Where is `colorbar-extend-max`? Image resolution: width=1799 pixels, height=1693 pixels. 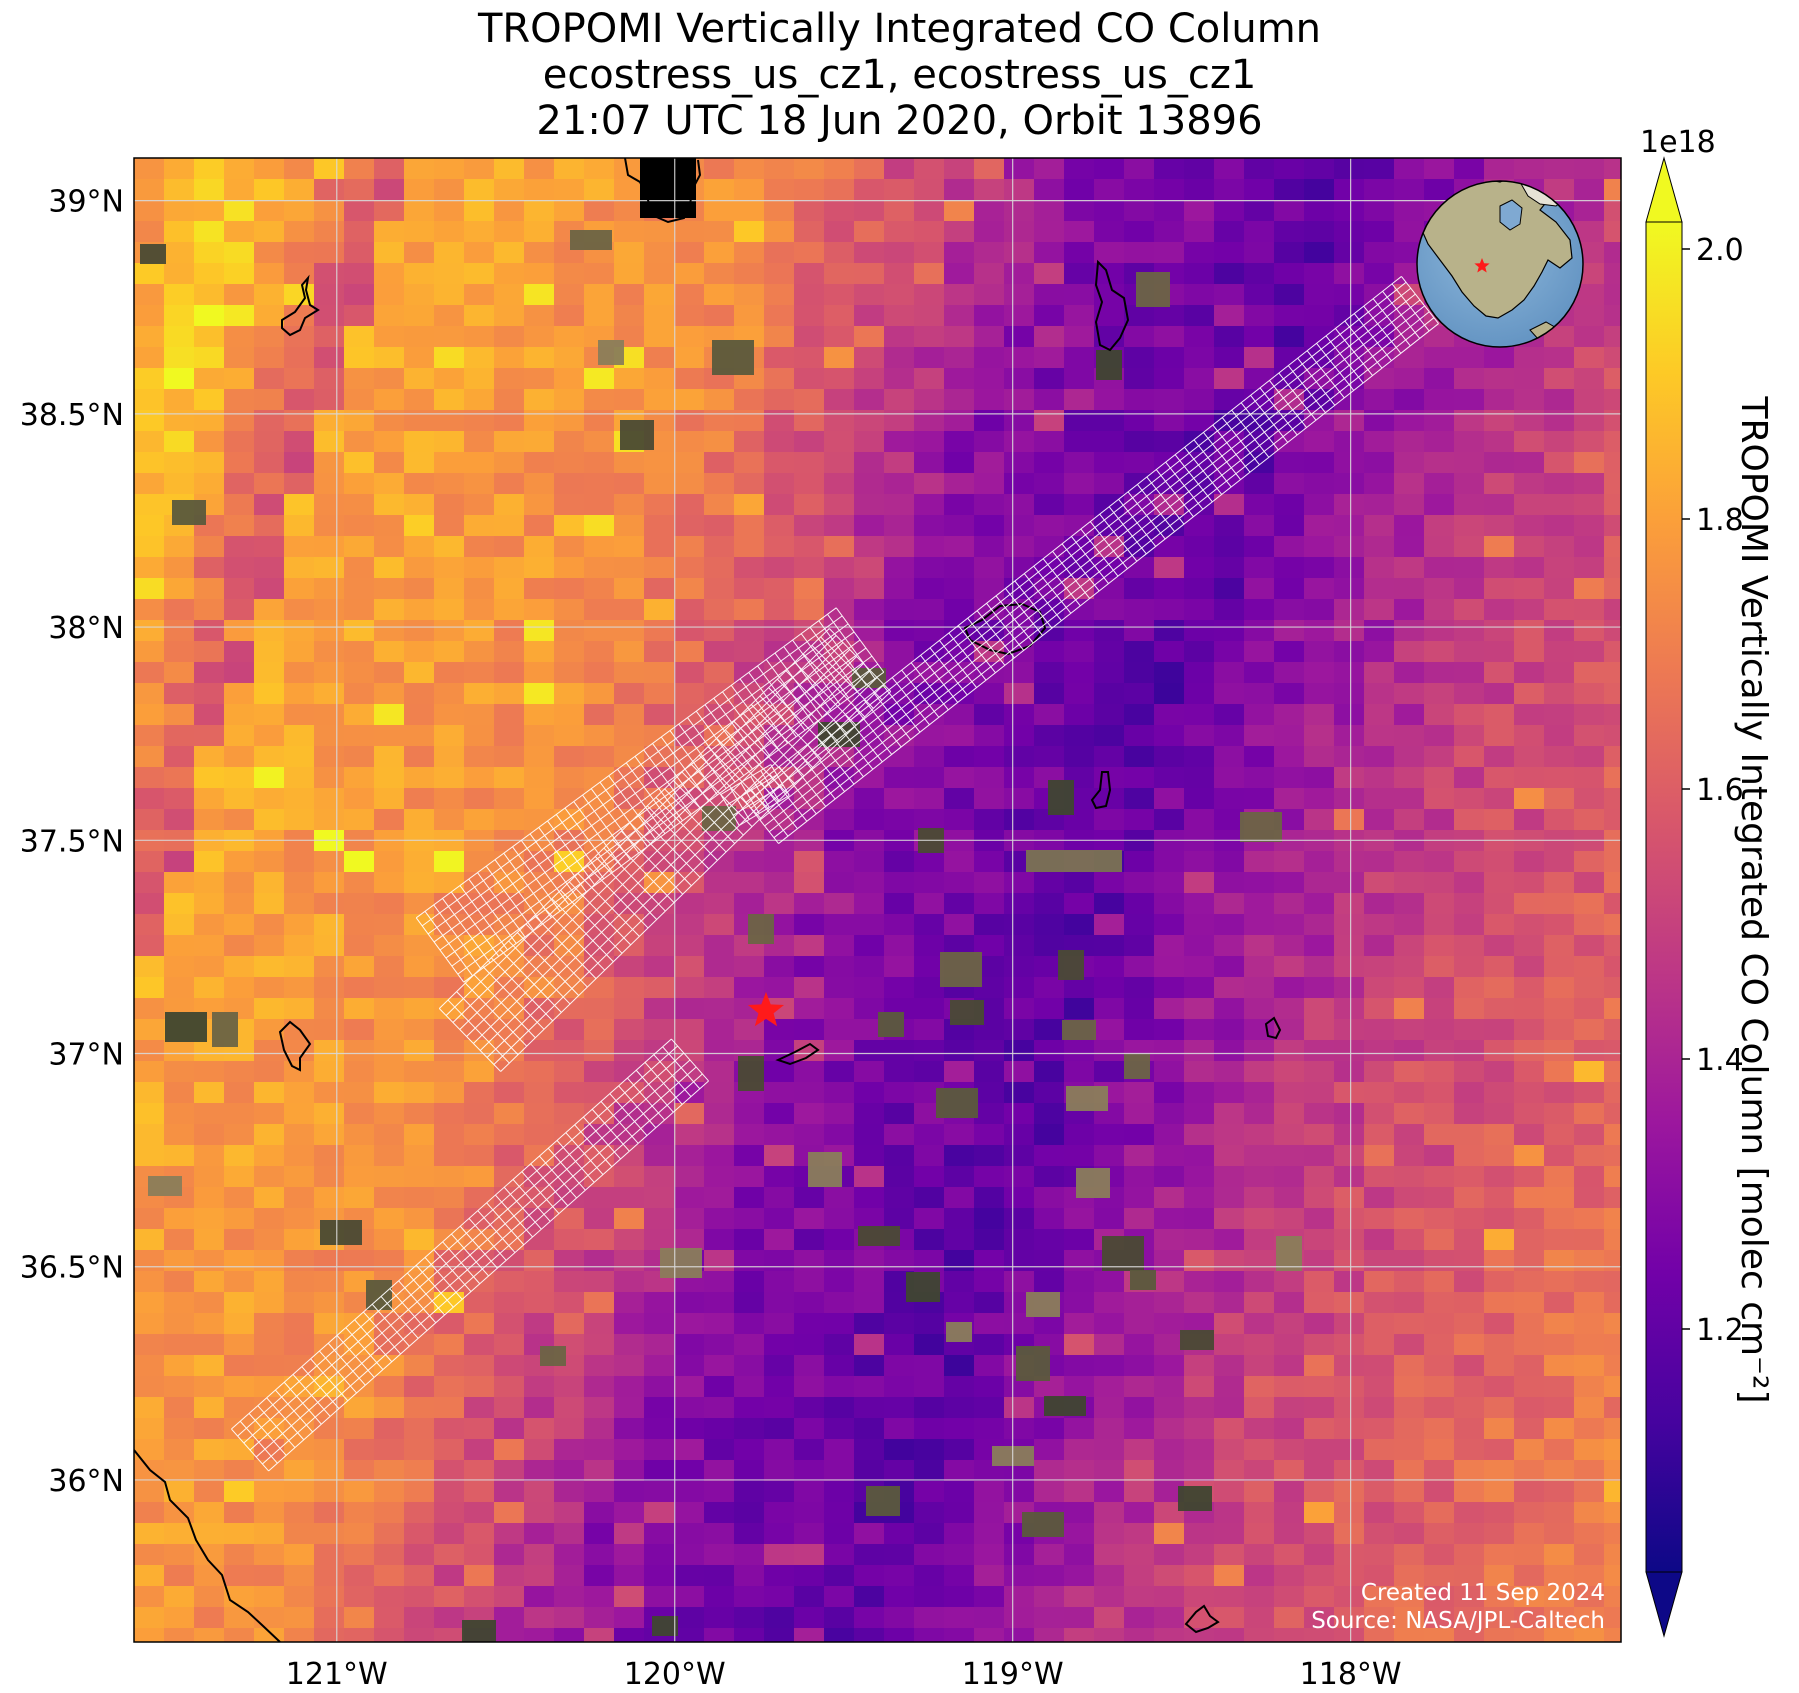 colorbar-extend-max is located at coordinates (1664, 189).